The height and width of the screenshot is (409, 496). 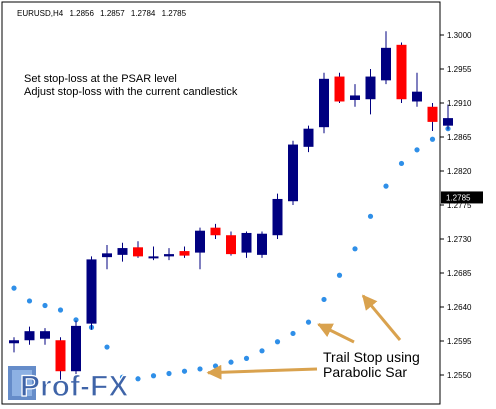 What do you see at coordinates (365, 372) in the screenshot?
I see `trail-stop-line2: Parabolic Sar` at bounding box center [365, 372].